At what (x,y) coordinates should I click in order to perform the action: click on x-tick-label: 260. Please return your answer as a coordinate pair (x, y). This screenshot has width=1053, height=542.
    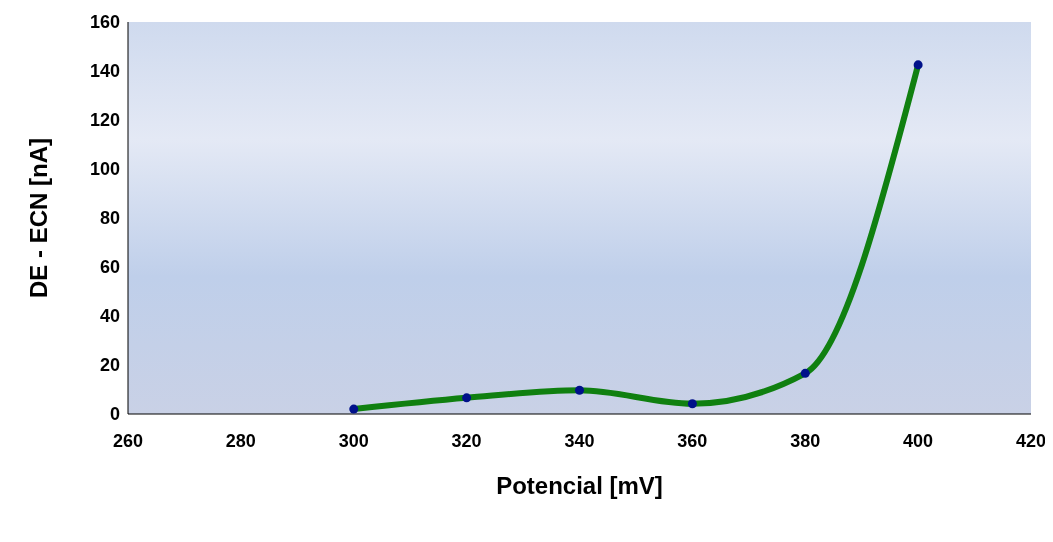
    Looking at the image, I should click on (128, 440).